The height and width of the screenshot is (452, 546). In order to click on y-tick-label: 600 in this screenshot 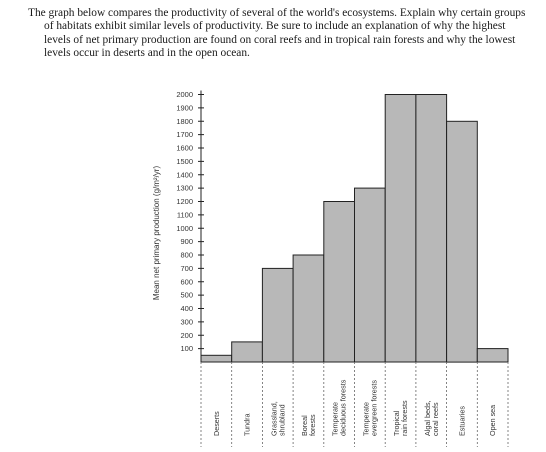, I will do `click(186, 281)`.